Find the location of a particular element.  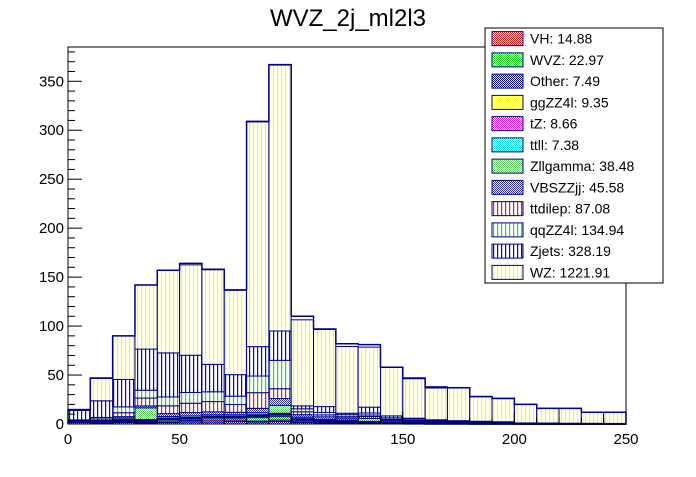

legend-label: Zjets: 328.19 is located at coordinates (570, 251).